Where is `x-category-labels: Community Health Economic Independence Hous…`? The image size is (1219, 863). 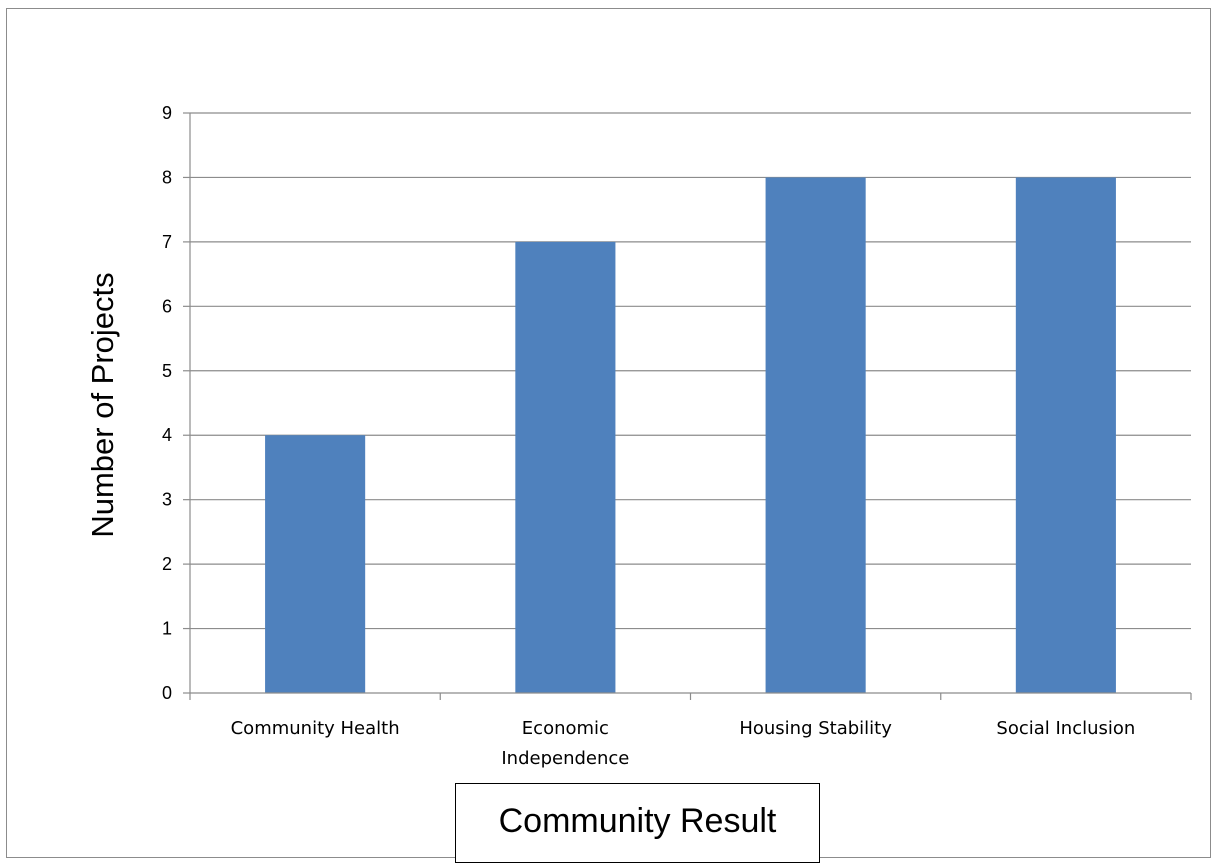 x-category-labels: Community Health Economic Independence Hous… is located at coordinates (683, 743).